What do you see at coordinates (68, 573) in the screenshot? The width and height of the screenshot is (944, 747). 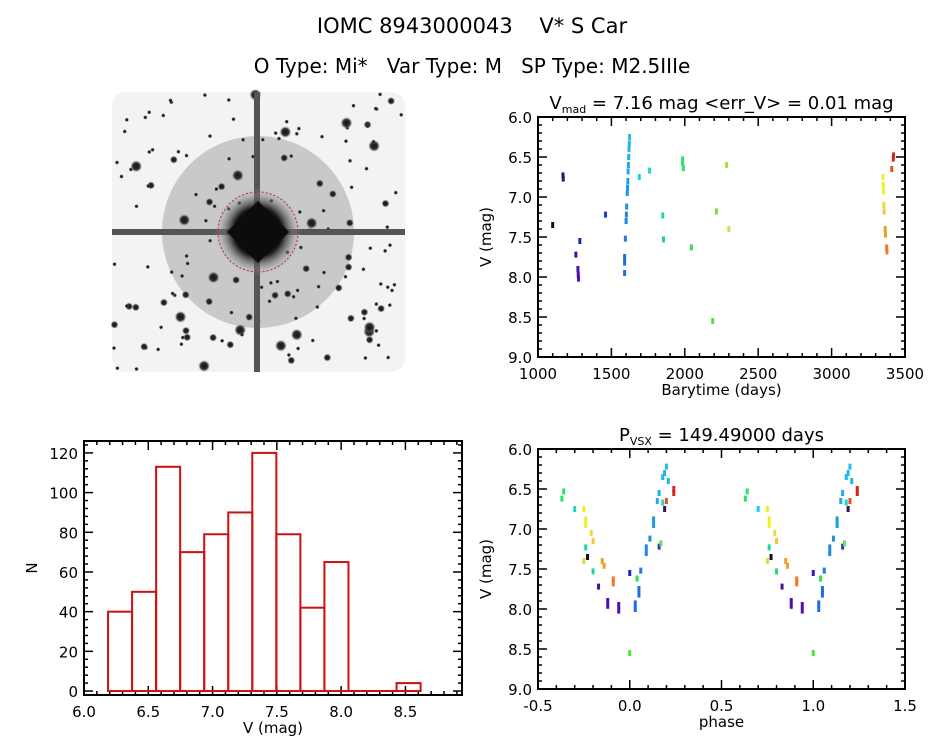 I see `y-tick-label: 60` at bounding box center [68, 573].